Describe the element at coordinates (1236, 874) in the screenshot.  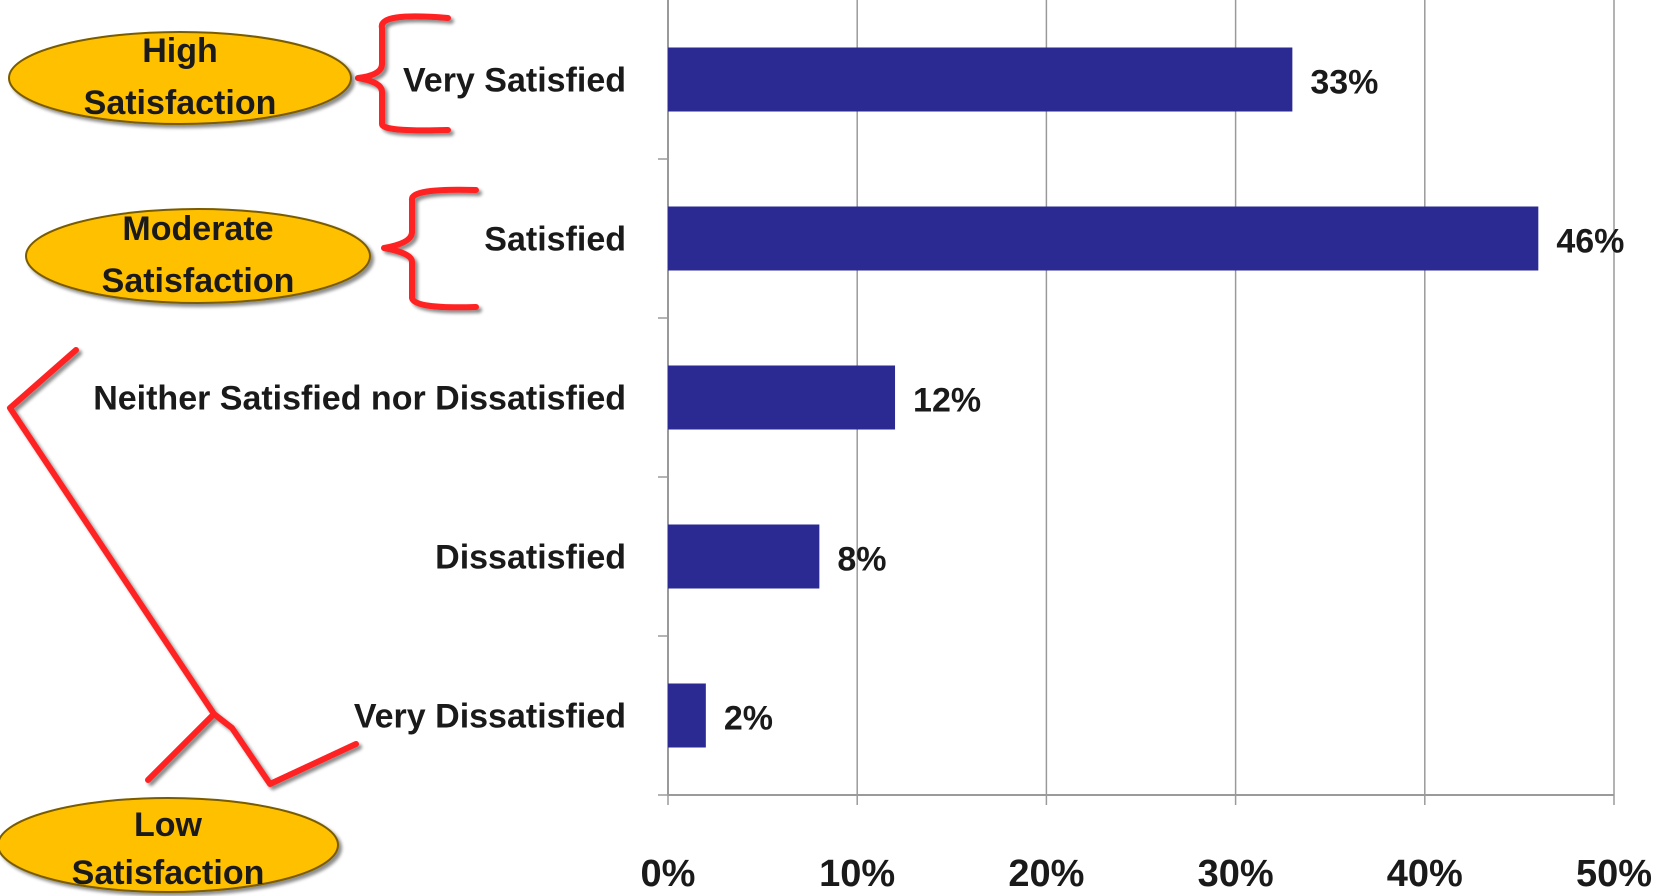
I see `x-tick-label: 30%` at that location.